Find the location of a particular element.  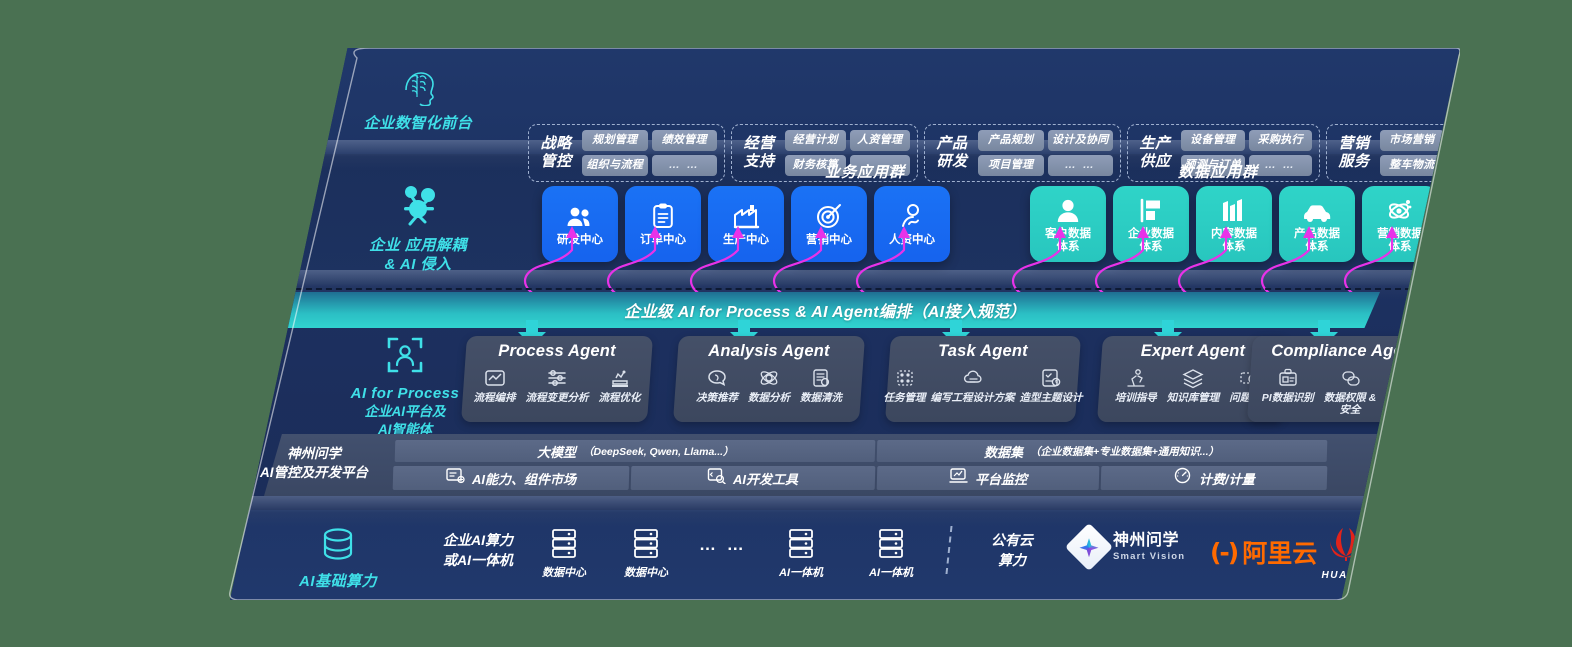

domain-cell: 整车物流 is located at coordinates (1412, 165).